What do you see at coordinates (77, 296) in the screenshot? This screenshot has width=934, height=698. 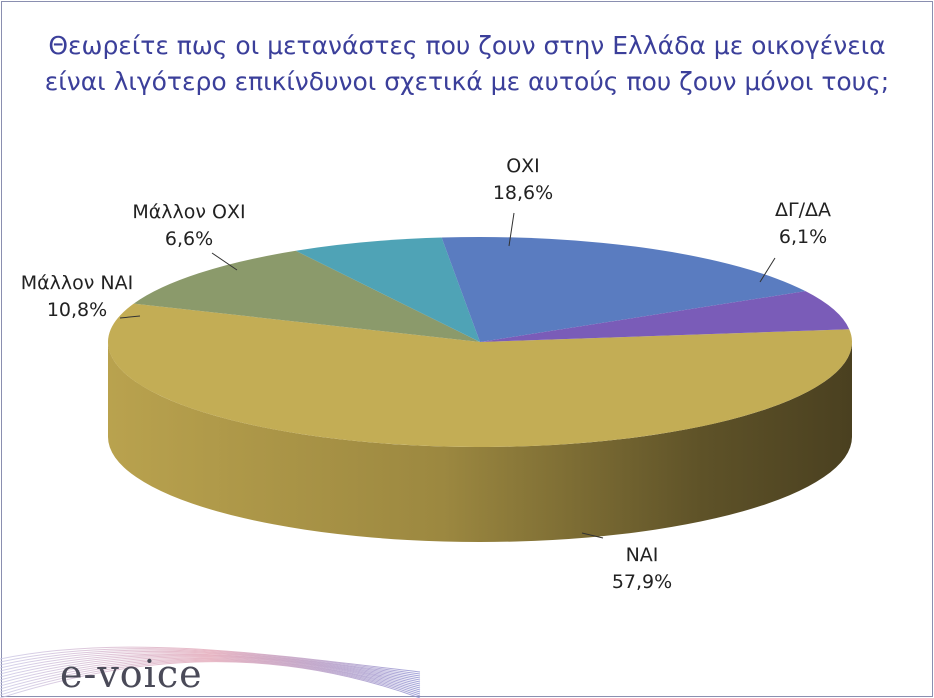 I see `pie-slice-2-label: Μάλλον ΝΑΙ 10,8%` at bounding box center [77, 296].